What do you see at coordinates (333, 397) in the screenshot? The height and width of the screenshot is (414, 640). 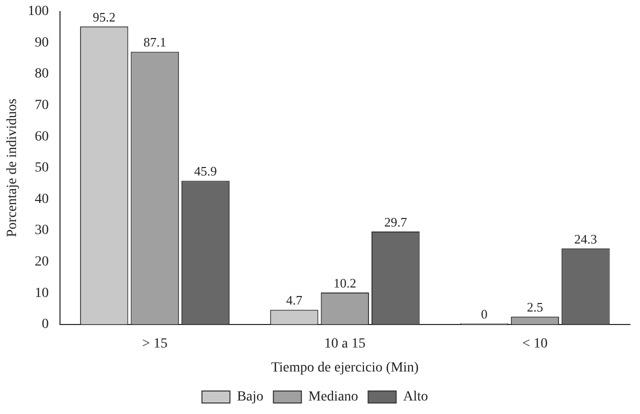 I see `legend-label: Mediano` at bounding box center [333, 397].